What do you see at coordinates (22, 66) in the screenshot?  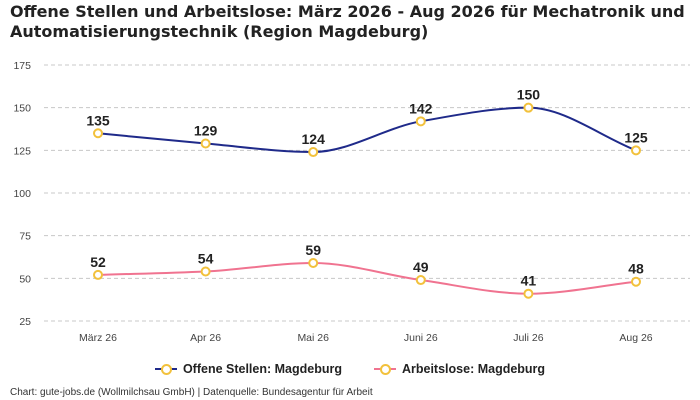 I see `y-tick-label: 175` at bounding box center [22, 66].